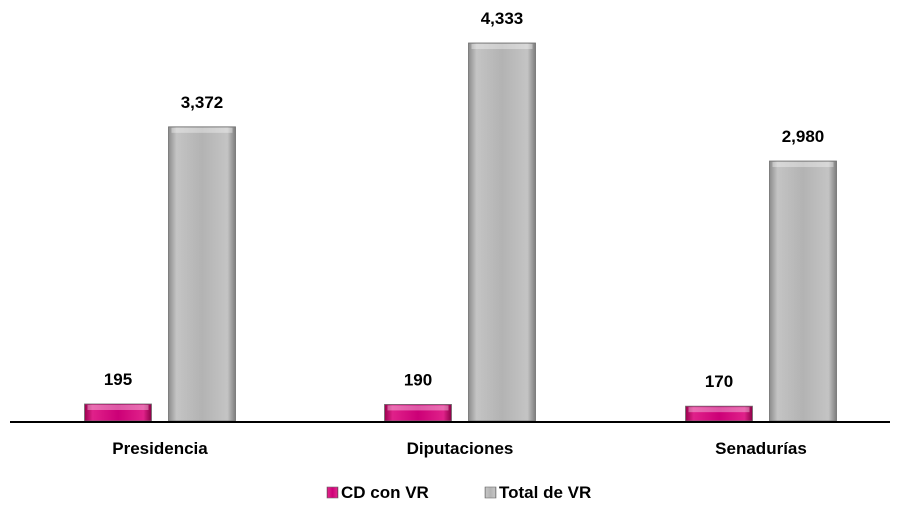 The image size is (900, 505). Describe the element at coordinates (458, 492) in the screenshot. I see `legend: CD con VR Total de VR` at that location.